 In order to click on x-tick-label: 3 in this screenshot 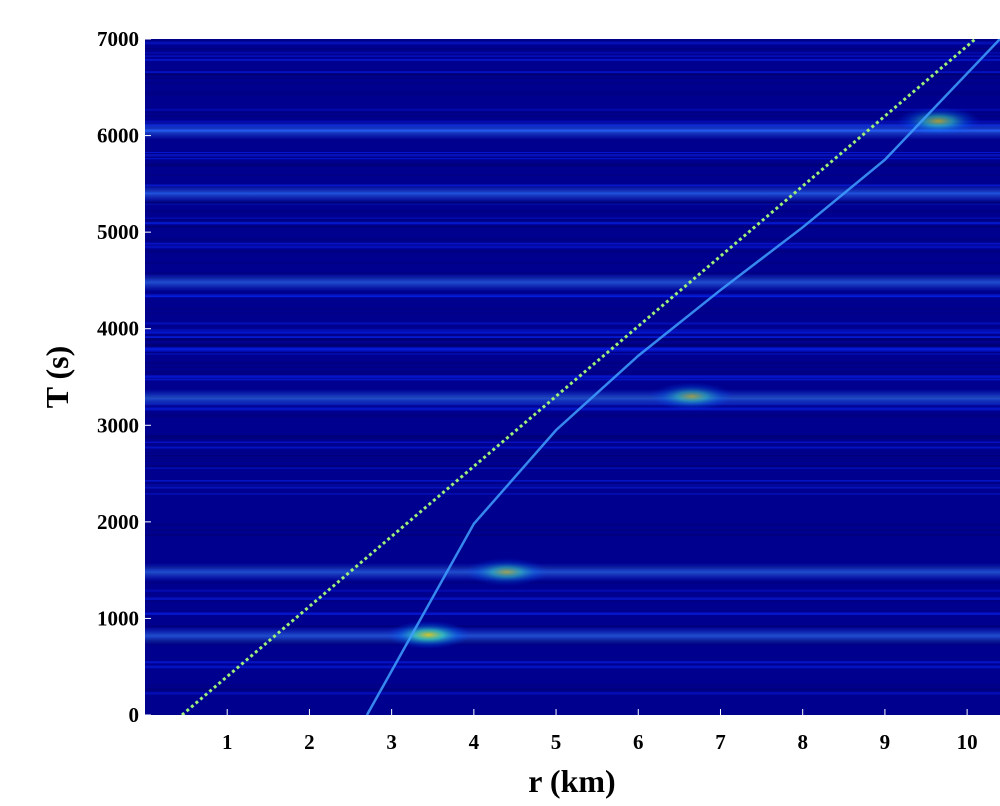, I will do `click(391, 742)`.